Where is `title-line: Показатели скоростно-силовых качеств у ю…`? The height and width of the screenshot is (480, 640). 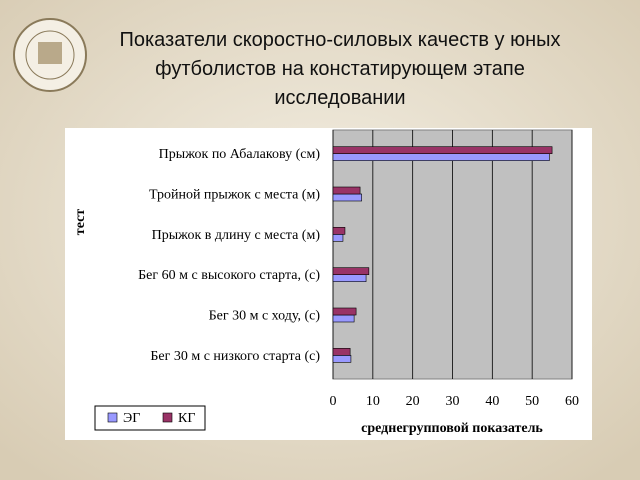
title-line: Показатели скоростно-силовых качеств у ю… is located at coordinates (339, 40).